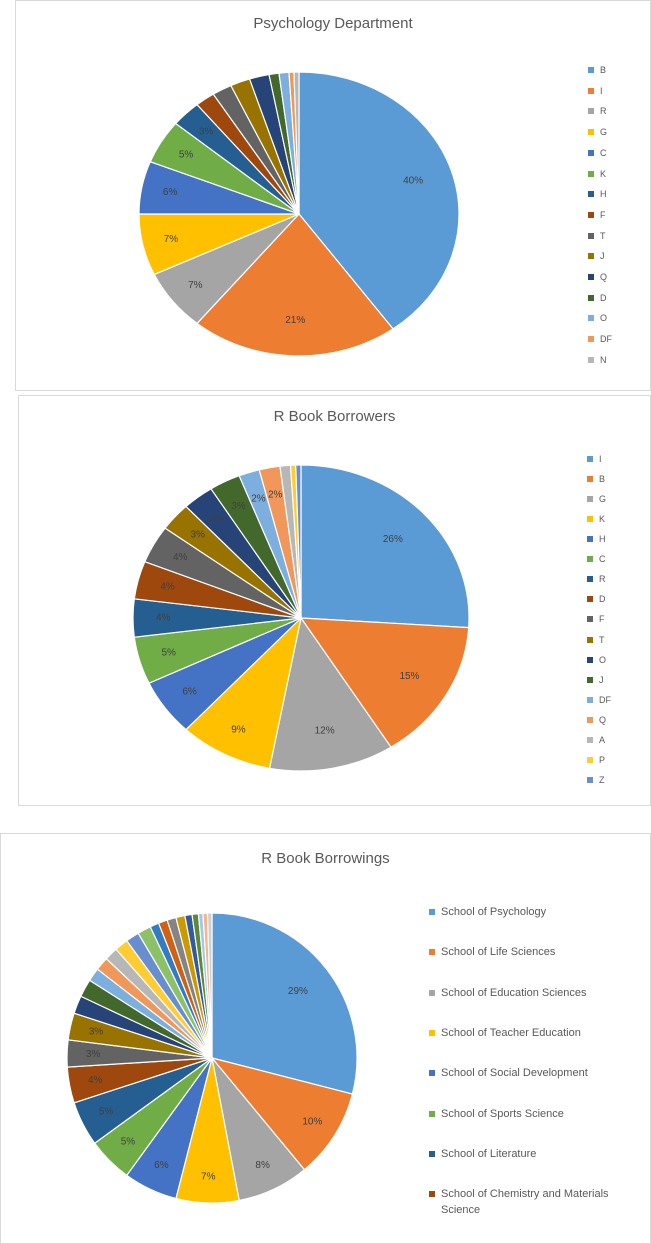 This screenshot has width=651, height=1244. I want to click on pie-chart: 26%15%12%9%6%5%4%4%4%3%3%3%2% 2%, so click(301, 618).